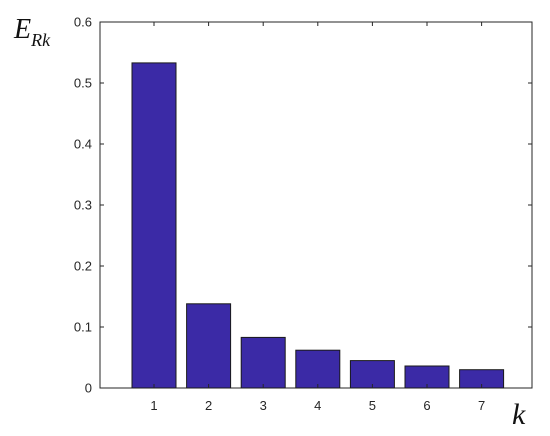 The width and height of the screenshot is (550, 436). Describe the element at coordinates (481, 405) in the screenshot. I see `x-tick-label-7: 7` at that location.